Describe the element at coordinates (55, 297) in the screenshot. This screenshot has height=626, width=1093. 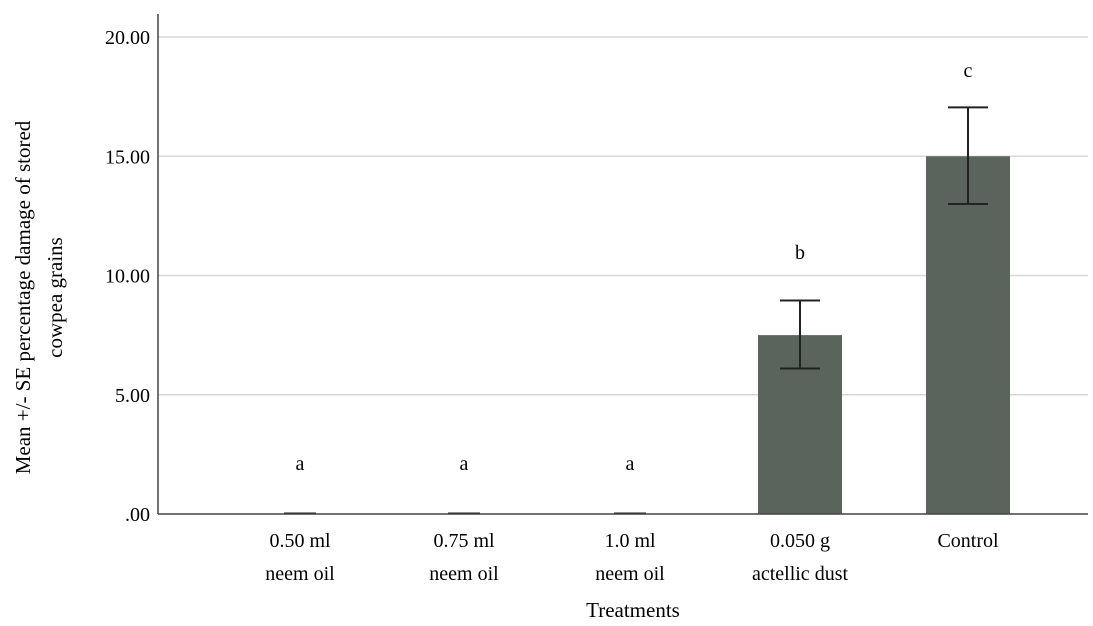
I see `y-axis-title-line: cowpea grains` at that location.